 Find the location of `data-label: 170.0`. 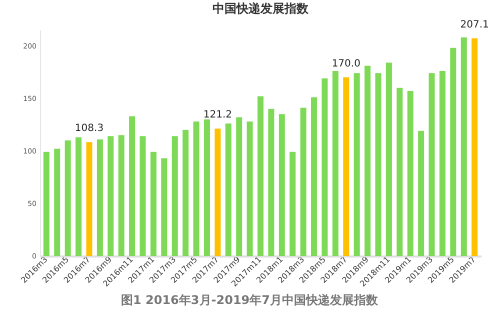

data-label: 170.0 is located at coordinates (346, 64).